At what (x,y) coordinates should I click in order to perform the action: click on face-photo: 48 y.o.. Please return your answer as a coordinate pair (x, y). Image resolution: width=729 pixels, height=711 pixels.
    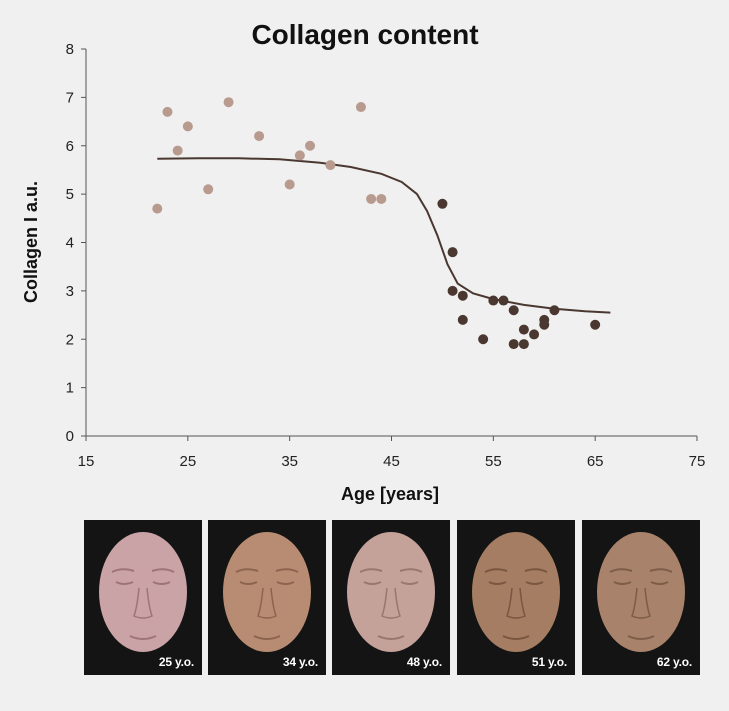
    Looking at the image, I should click on (391, 597).